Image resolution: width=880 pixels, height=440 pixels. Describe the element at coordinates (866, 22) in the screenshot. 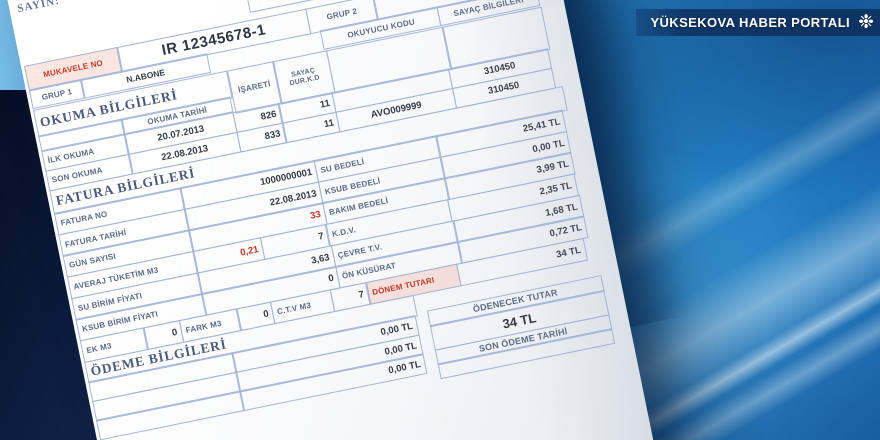

I see `snowflake-icon: ❉` at that location.